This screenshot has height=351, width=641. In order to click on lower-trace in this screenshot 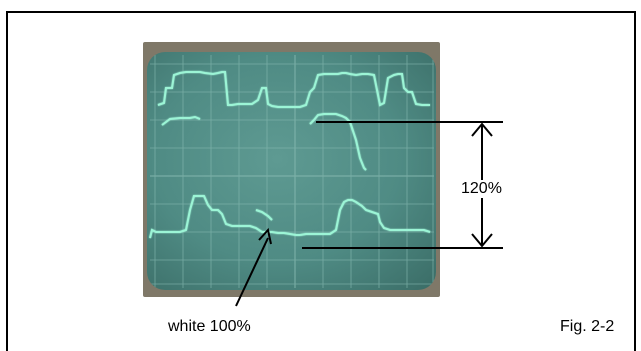, I will do `click(224, 217)`.